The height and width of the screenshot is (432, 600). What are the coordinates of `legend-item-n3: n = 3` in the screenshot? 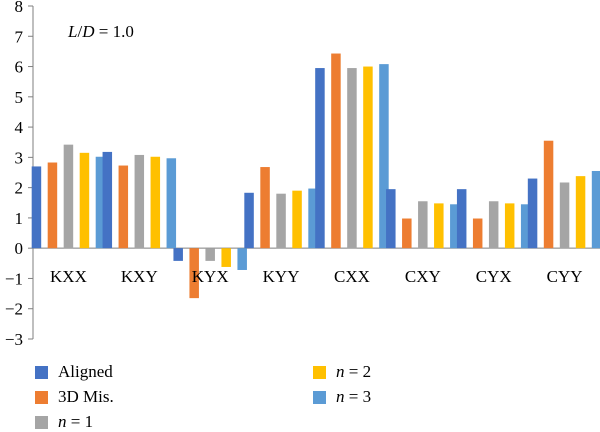 It's located at (342, 397).